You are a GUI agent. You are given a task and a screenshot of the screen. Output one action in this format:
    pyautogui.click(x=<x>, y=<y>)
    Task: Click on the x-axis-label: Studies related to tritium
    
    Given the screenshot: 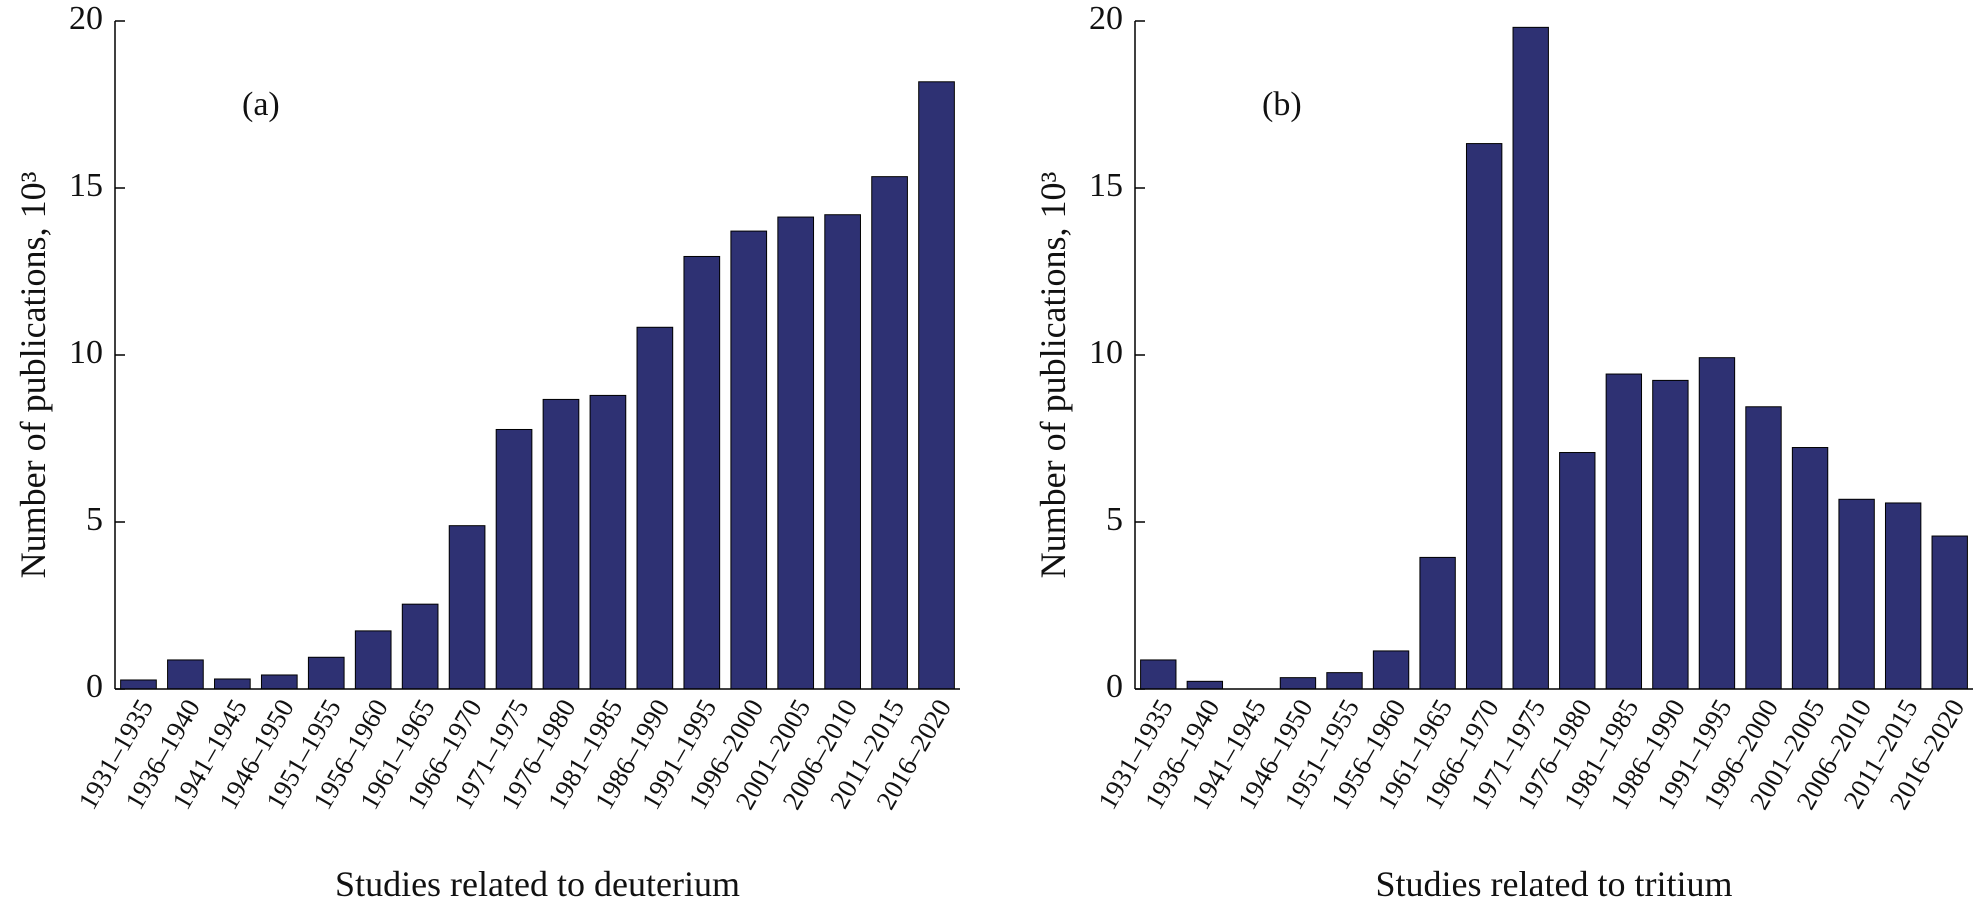 What is the action you would take?
    pyautogui.click(x=1554, y=884)
    